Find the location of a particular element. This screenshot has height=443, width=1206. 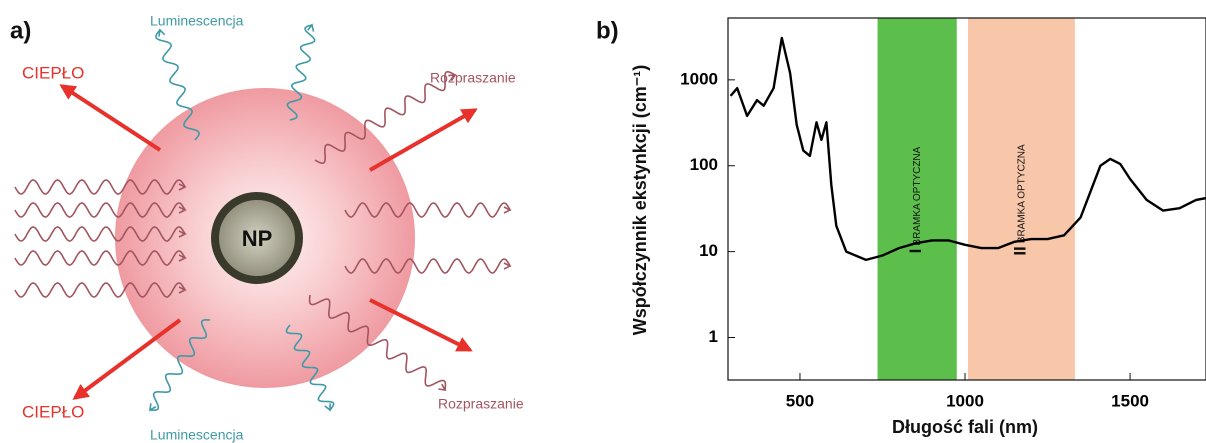

nanoparticle is located at coordinates (257, 238).